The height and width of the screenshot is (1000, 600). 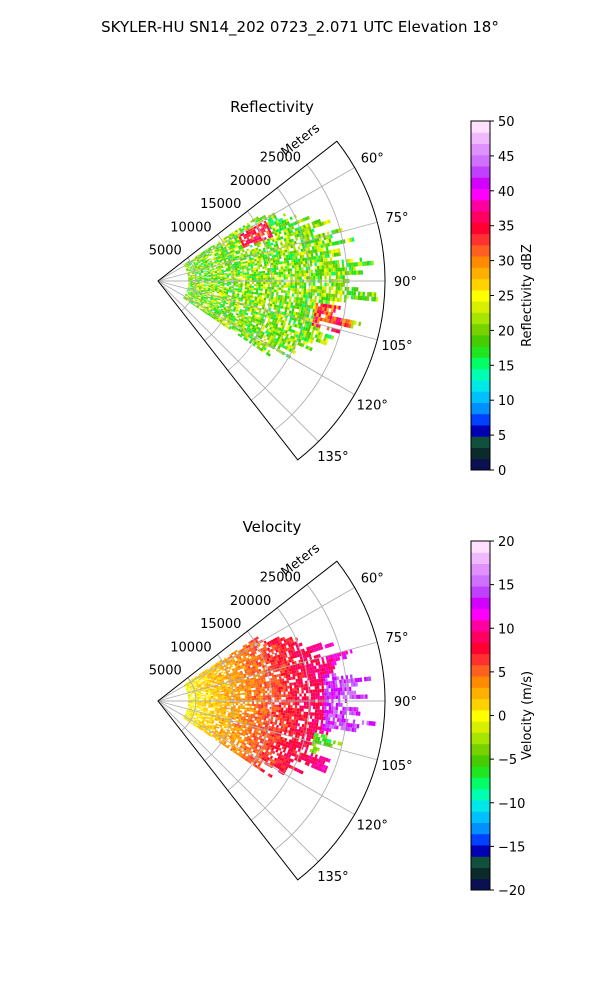 What do you see at coordinates (267, 251) in the screenshot?
I see `azimuth-spoke` at bounding box center [267, 251].